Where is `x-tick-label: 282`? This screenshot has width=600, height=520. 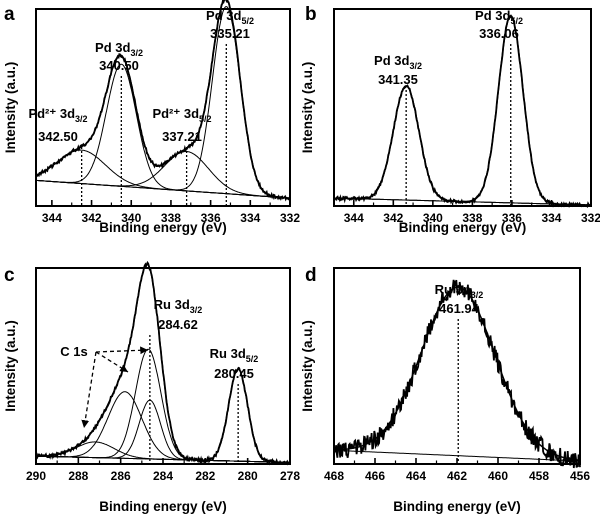
x-tick-label: 282 is located at coordinates (205, 476).